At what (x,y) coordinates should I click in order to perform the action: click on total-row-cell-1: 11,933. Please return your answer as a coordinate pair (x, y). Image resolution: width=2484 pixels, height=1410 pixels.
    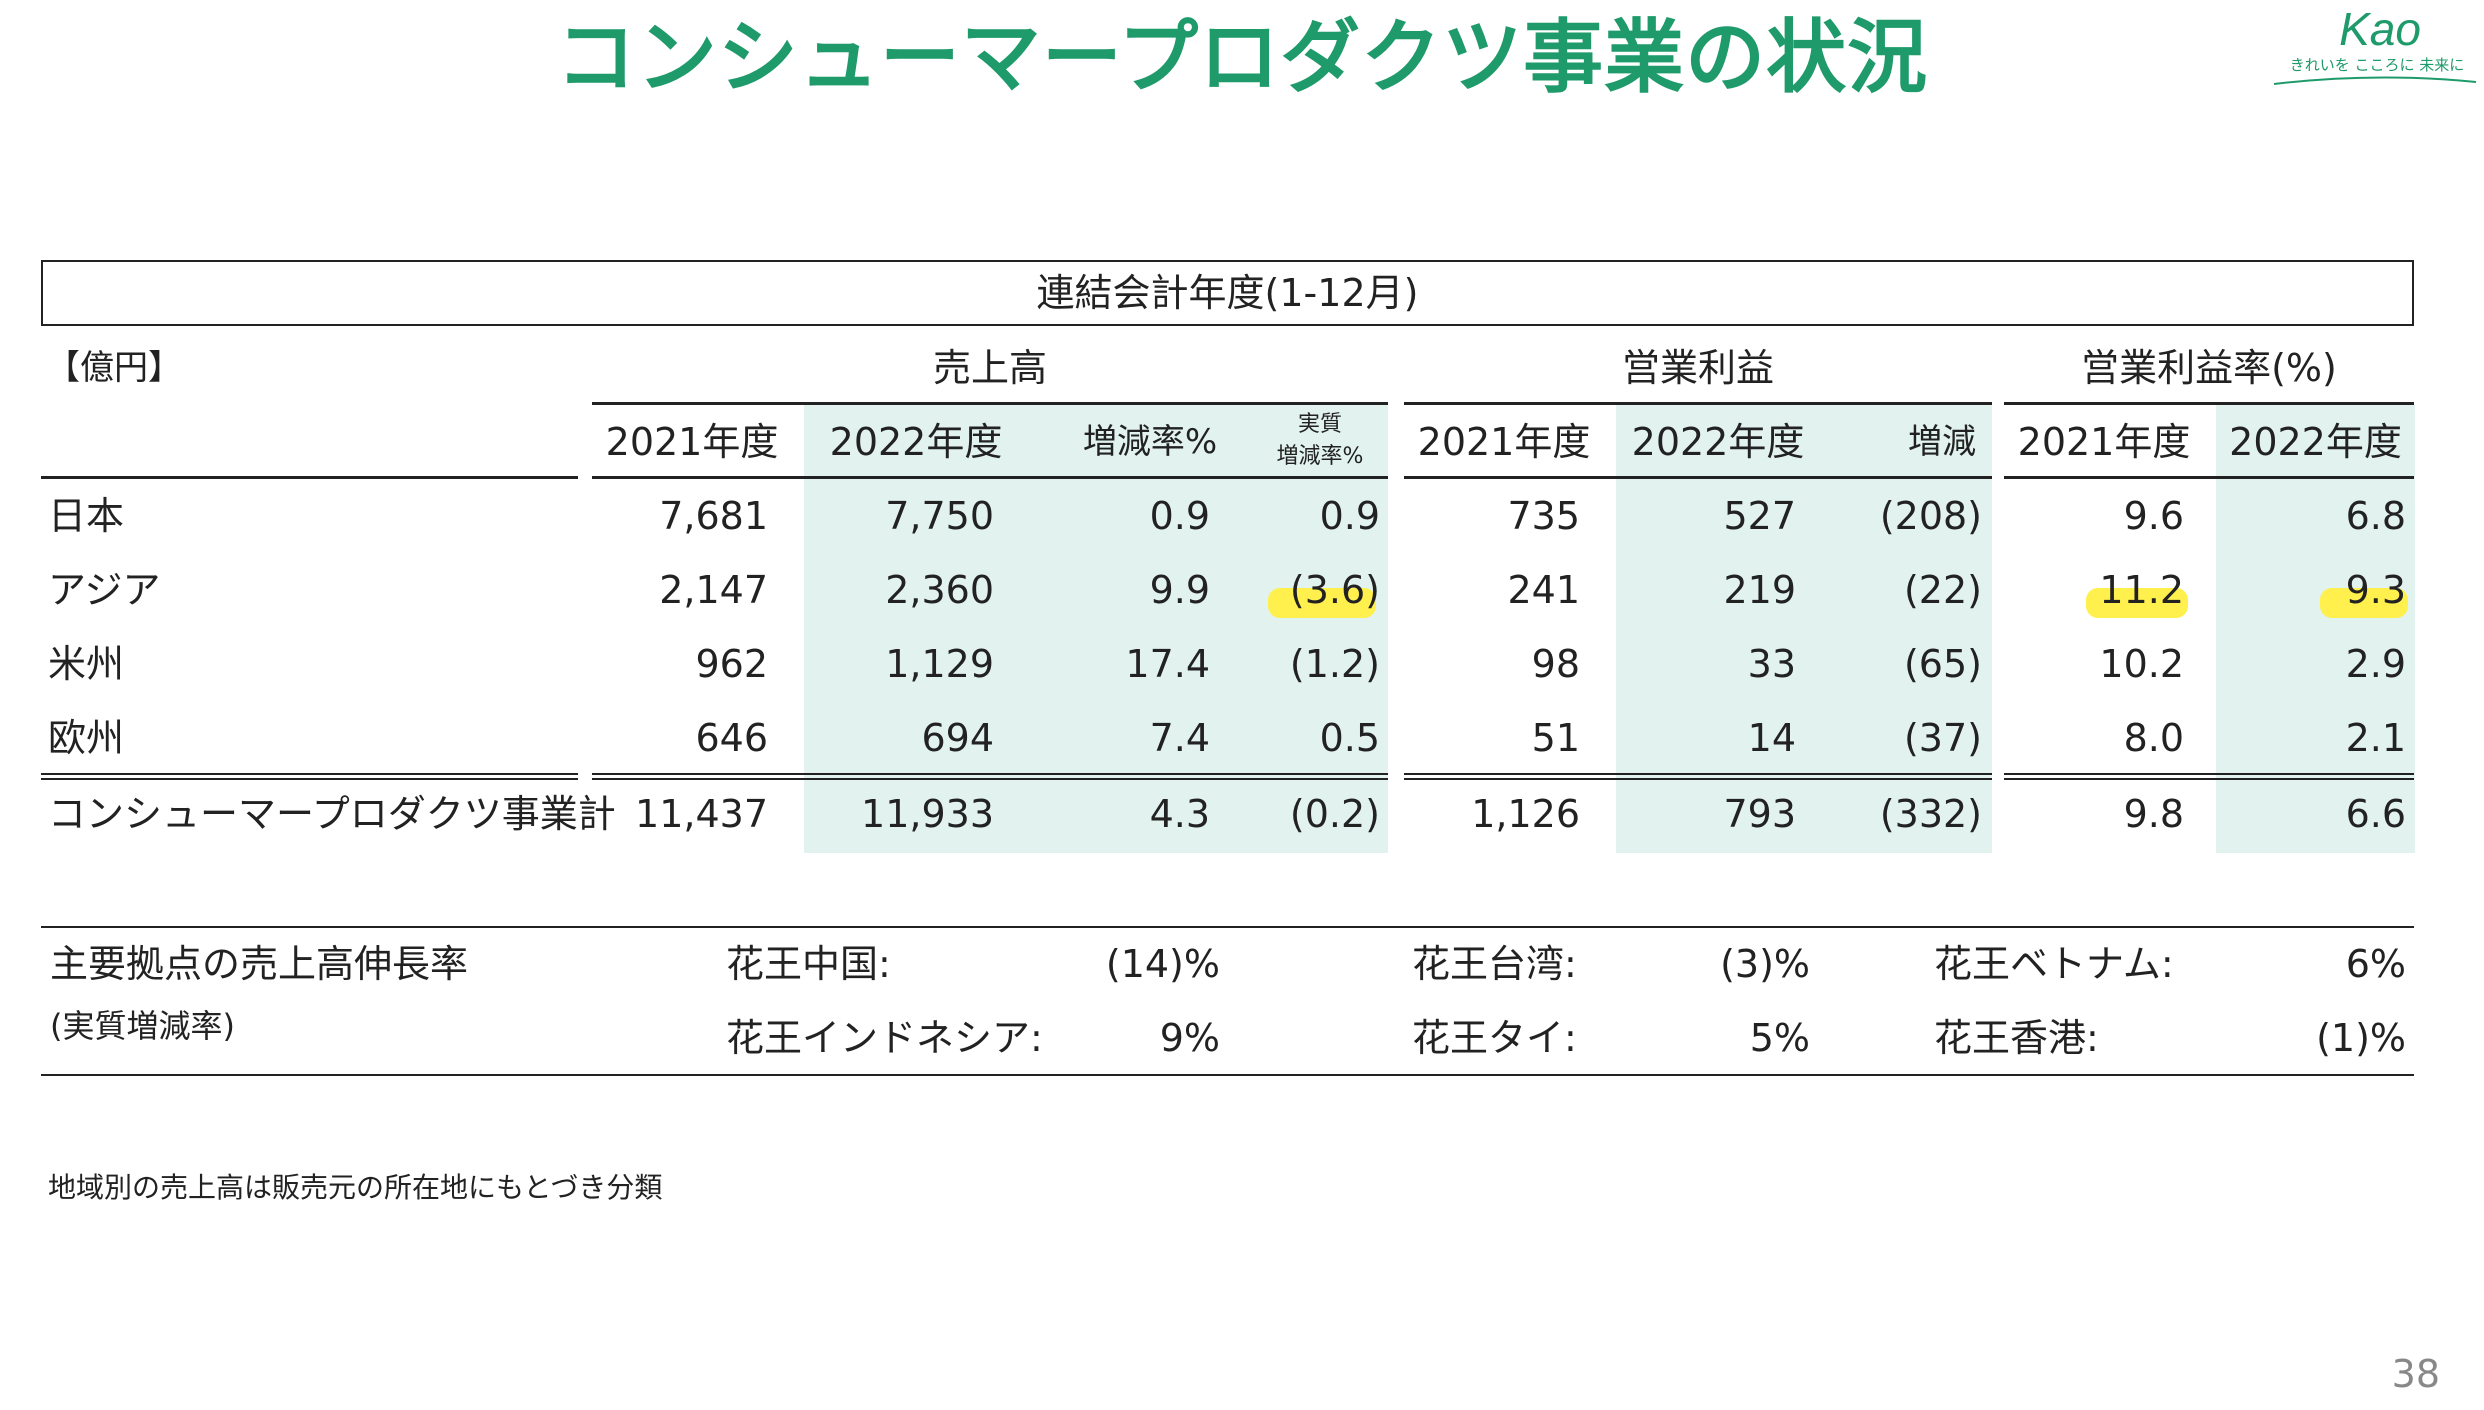
    Looking at the image, I should click on (927, 814).